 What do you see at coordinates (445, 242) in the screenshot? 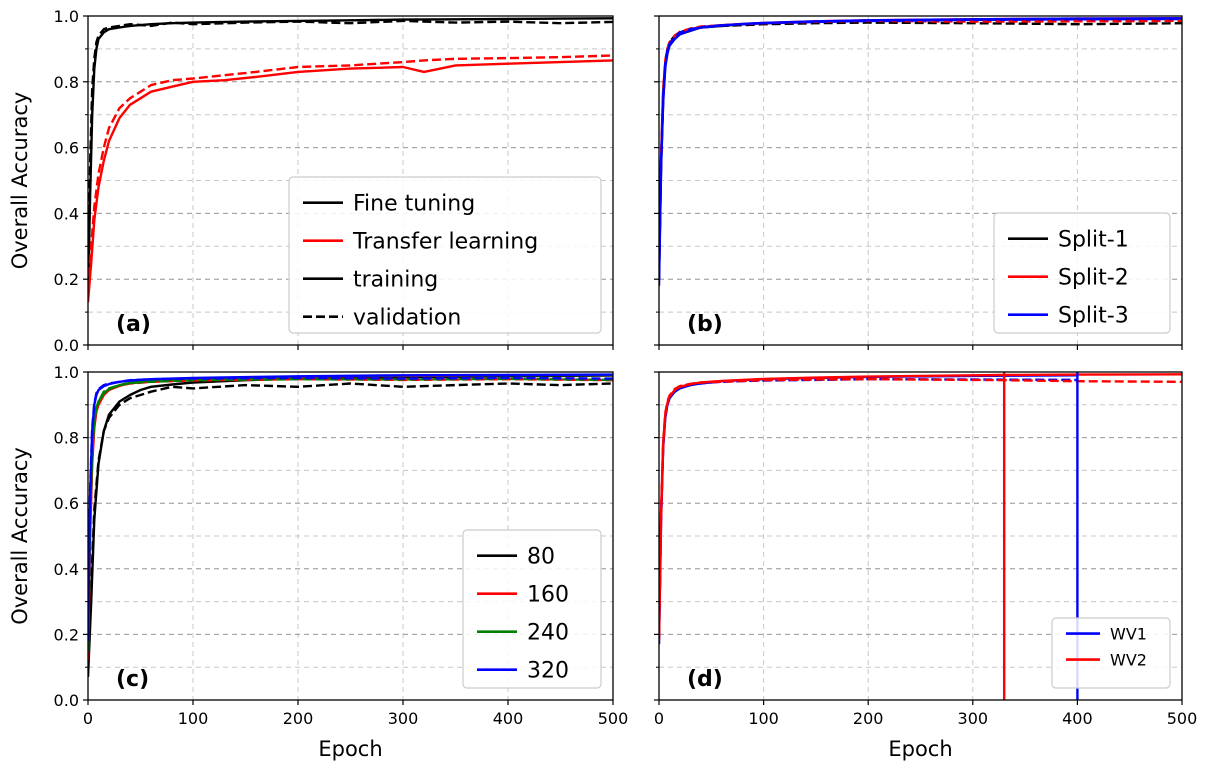
I see `legend-label: Transfer learning` at bounding box center [445, 242].